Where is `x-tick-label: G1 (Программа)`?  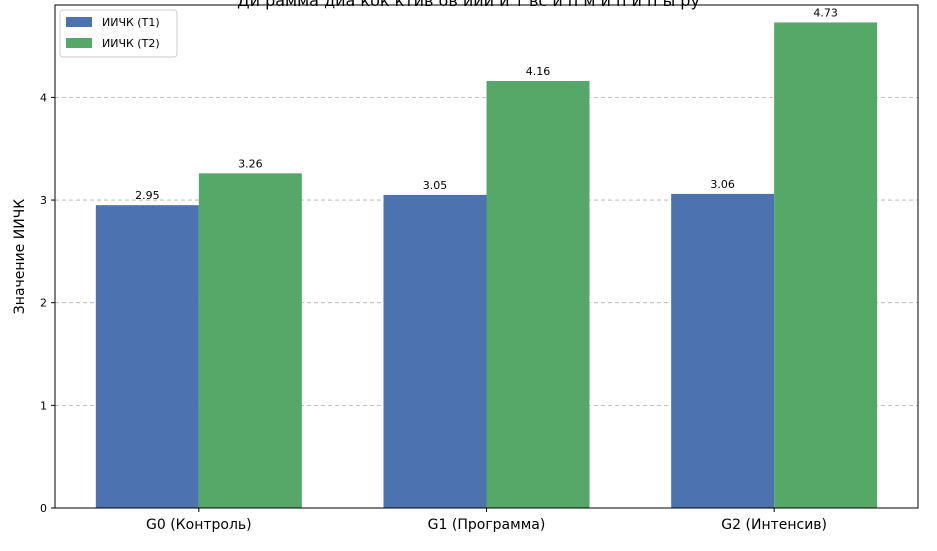 x-tick-label: G1 (Программа) is located at coordinates (487, 525).